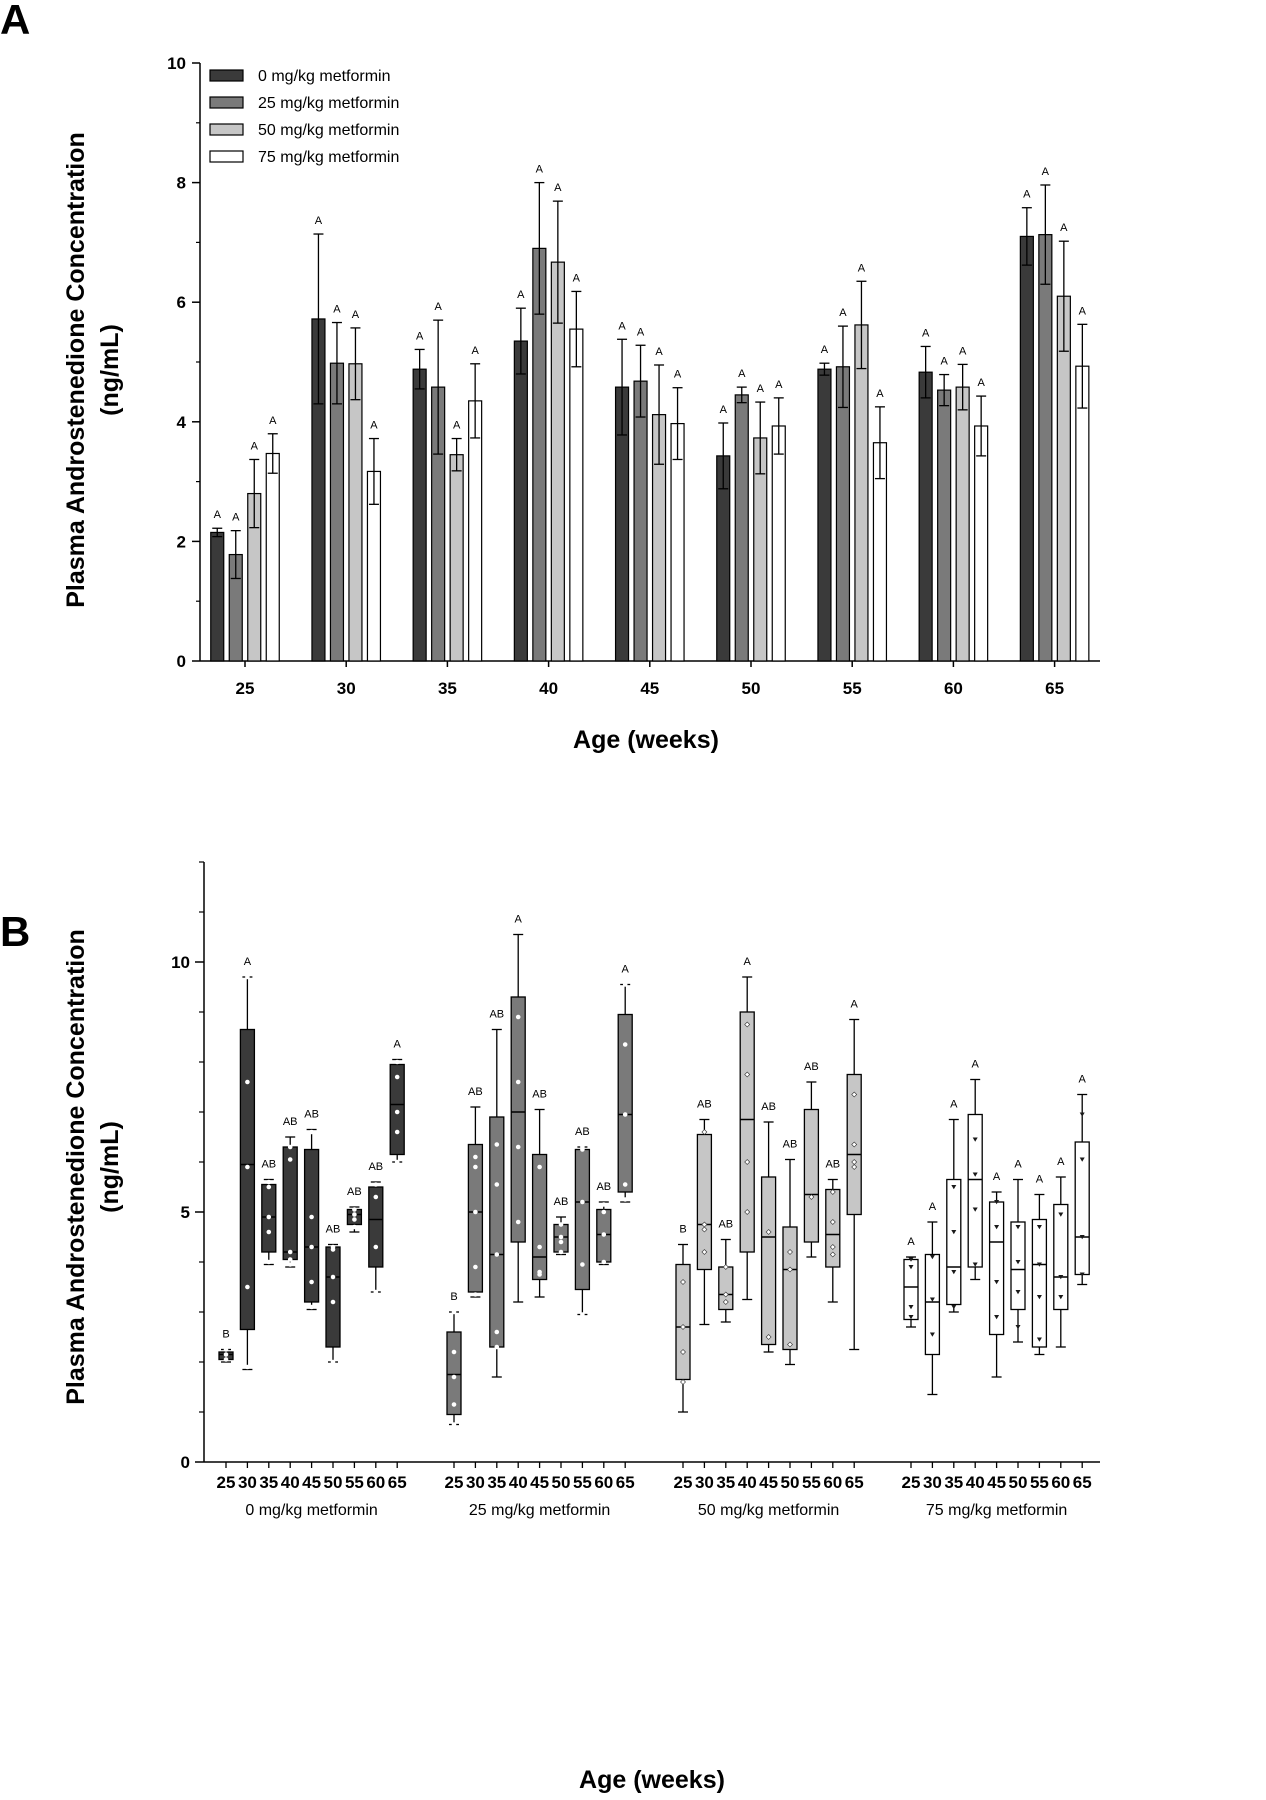 Image resolution: width=1266 pixels, height=1800 pixels. What do you see at coordinates (226, 102) in the screenshot?
I see `legend-swatch` at bounding box center [226, 102].